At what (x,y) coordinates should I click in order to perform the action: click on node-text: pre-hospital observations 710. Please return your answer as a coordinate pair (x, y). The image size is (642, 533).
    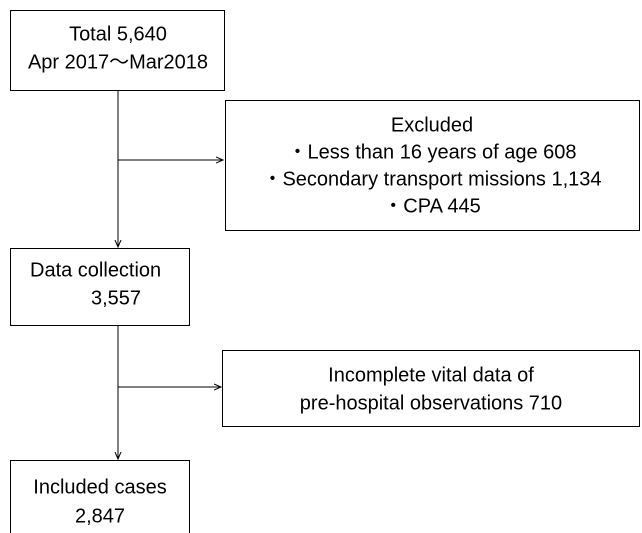
    Looking at the image, I should click on (431, 403).